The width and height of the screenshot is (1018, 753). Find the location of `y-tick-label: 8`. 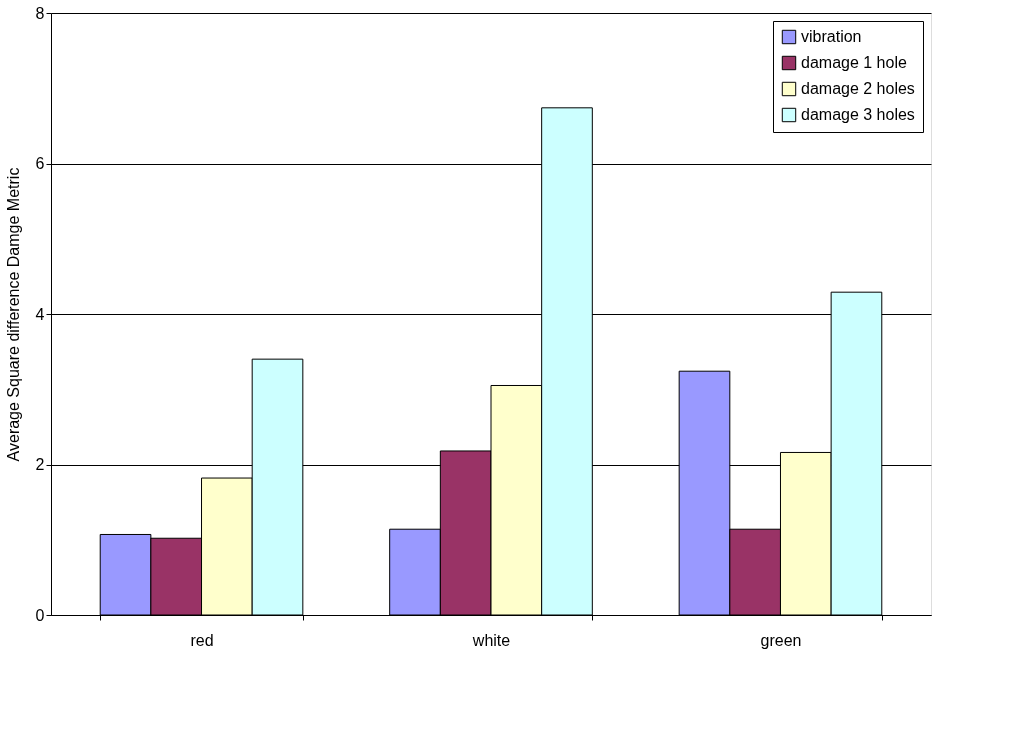

y-tick-label: 8 is located at coordinates (40, 13).